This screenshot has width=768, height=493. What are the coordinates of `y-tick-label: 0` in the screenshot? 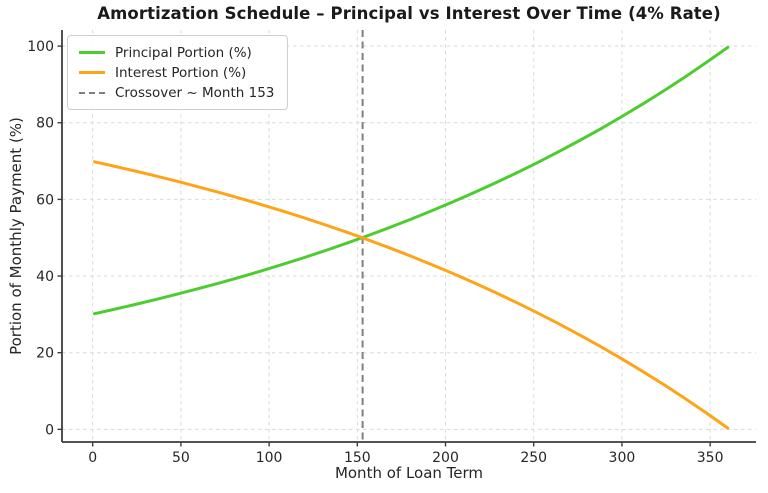 It's located at (49, 430).